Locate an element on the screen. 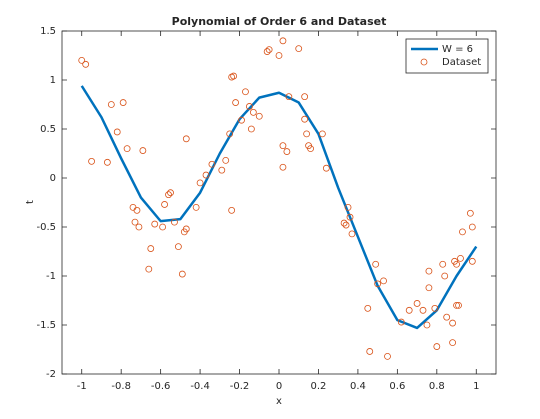  x-tick-label: -1 is located at coordinates (82, 386).